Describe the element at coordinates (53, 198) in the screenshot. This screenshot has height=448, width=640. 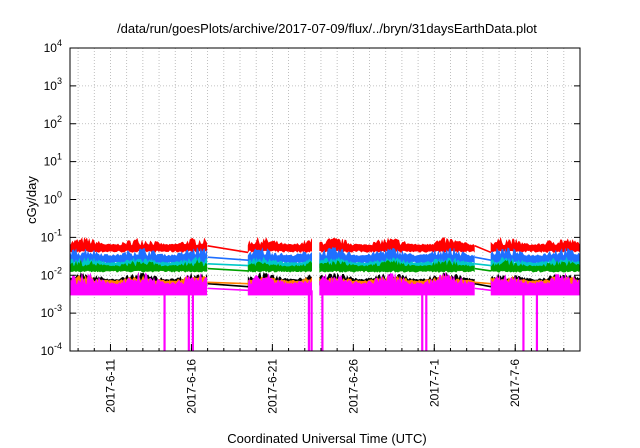
I see `y-tick-label: 10⁰` at that location.